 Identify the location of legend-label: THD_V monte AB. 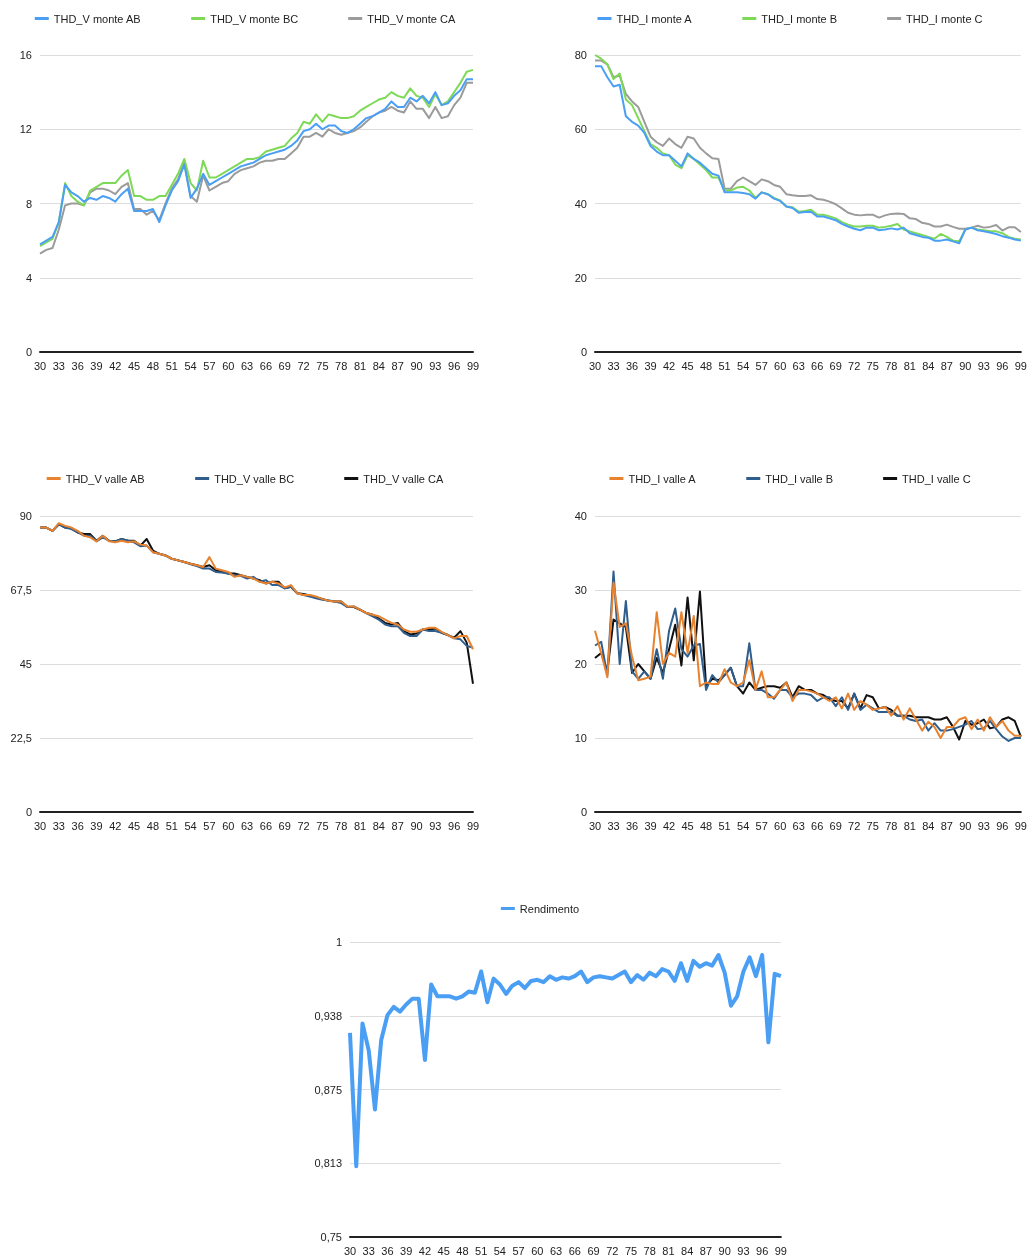
(97, 18).